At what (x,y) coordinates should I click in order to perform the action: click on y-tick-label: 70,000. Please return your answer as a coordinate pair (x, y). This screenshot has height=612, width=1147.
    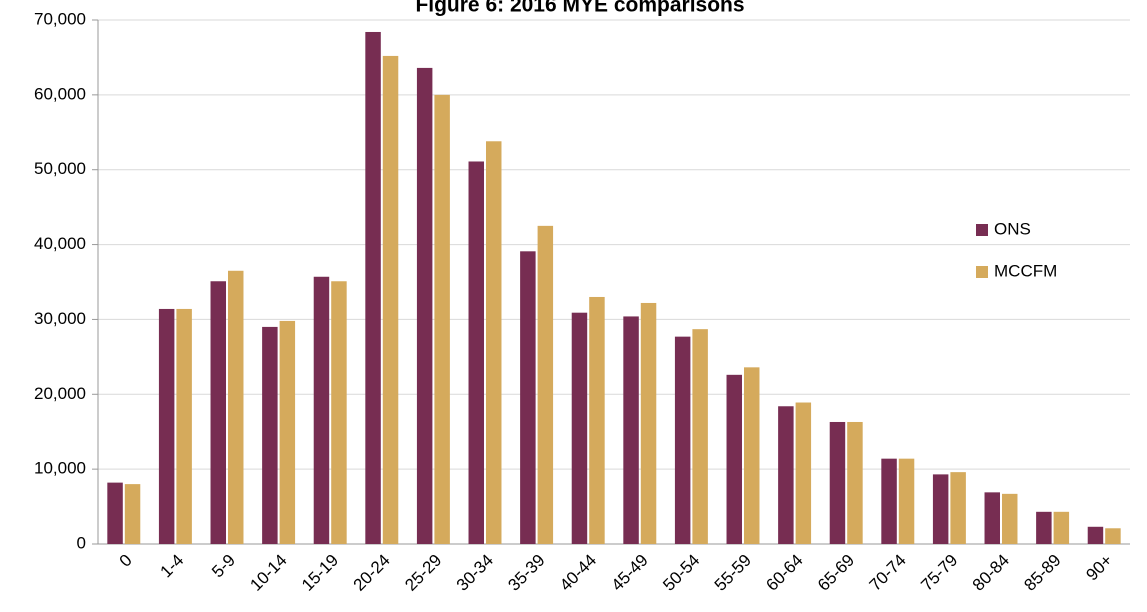
    Looking at the image, I should click on (60, 18).